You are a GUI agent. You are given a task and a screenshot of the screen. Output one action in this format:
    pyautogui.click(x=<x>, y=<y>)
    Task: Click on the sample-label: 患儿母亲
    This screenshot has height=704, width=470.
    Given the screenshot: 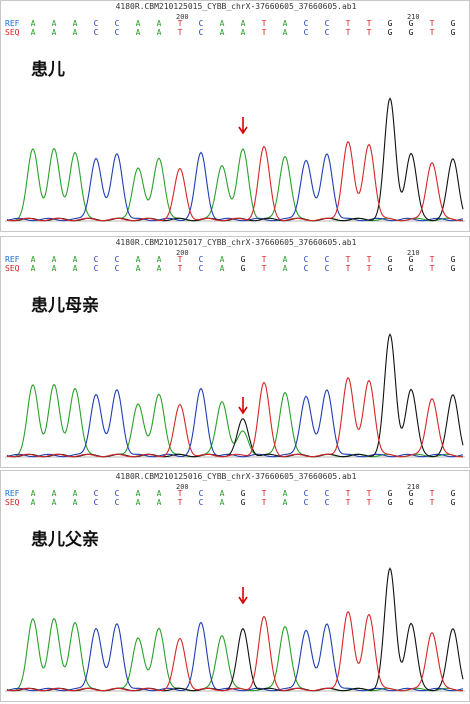 What is the action you would take?
    pyautogui.click(x=65, y=306)
    